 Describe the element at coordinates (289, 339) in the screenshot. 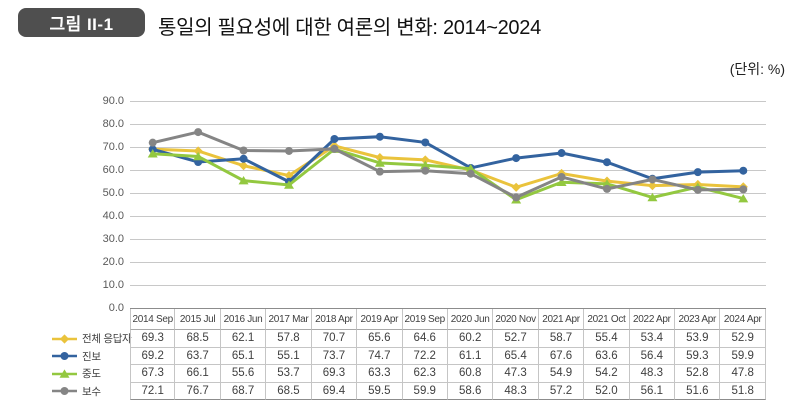

I see `table-value-cell: 57.8` at that location.